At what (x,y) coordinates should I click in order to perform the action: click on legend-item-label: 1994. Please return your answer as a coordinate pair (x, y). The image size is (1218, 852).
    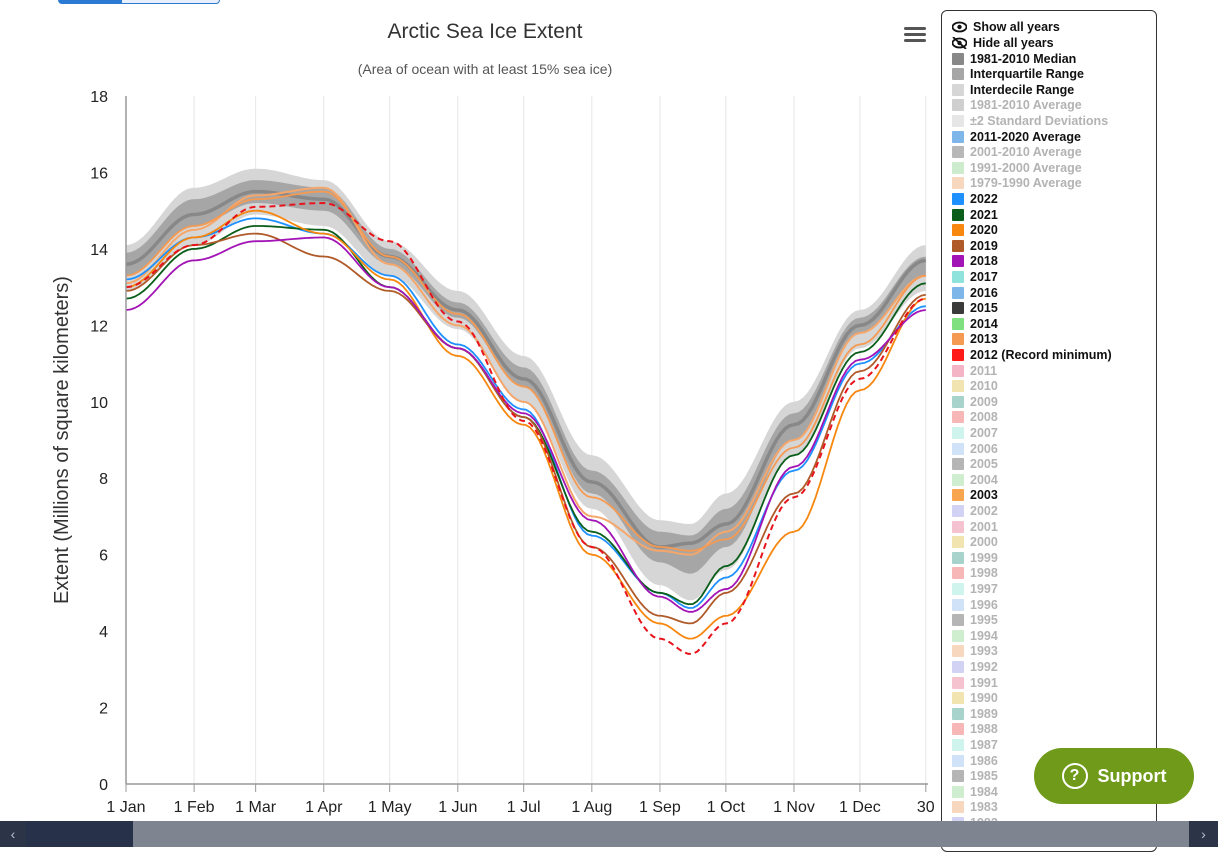
    Looking at the image, I should click on (984, 635).